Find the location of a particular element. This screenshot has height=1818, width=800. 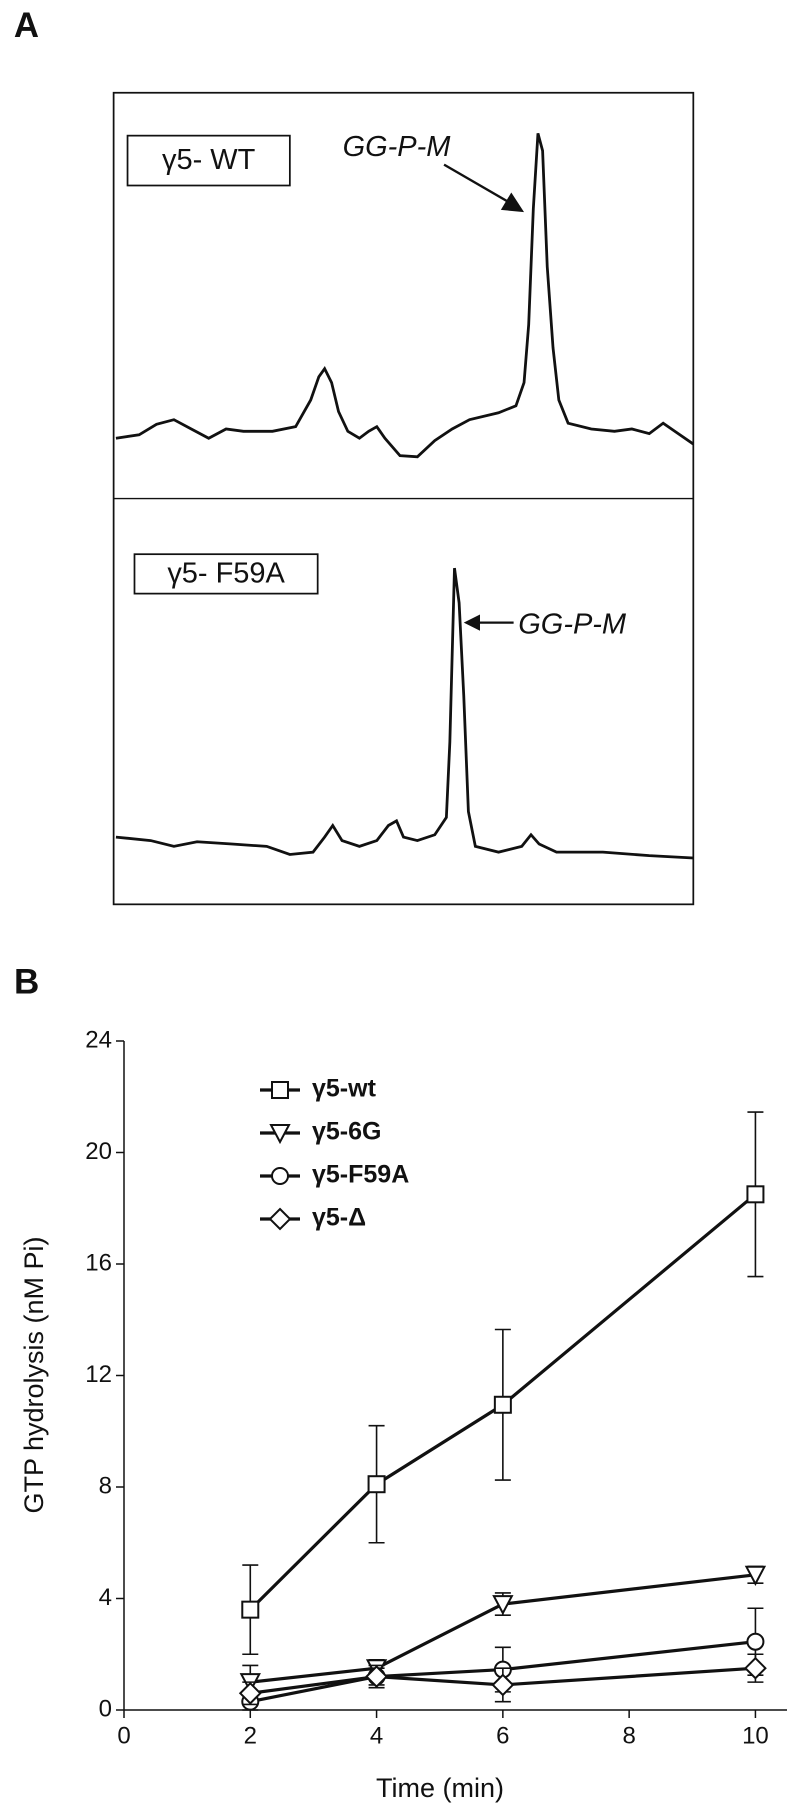

panel-label: A is located at coordinates (26, 26).